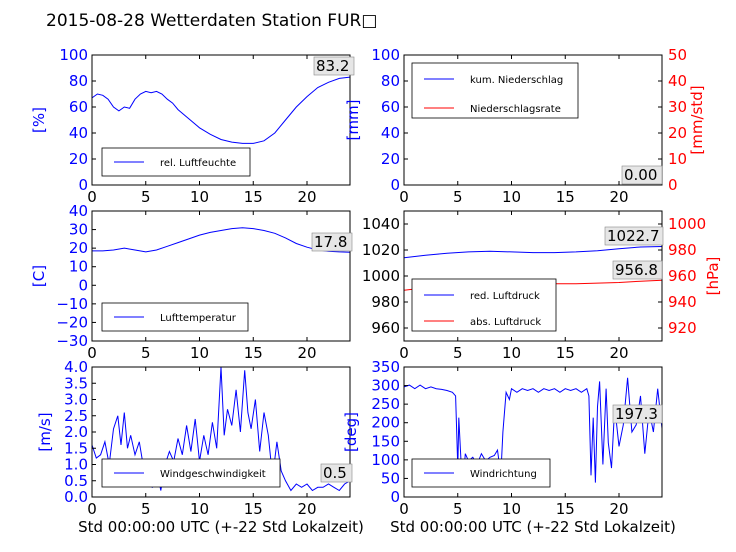 The width and height of the screenshot is (736, 552). I want to click on wind_speed-y-tick-label: 3.0, so click(76, 400).